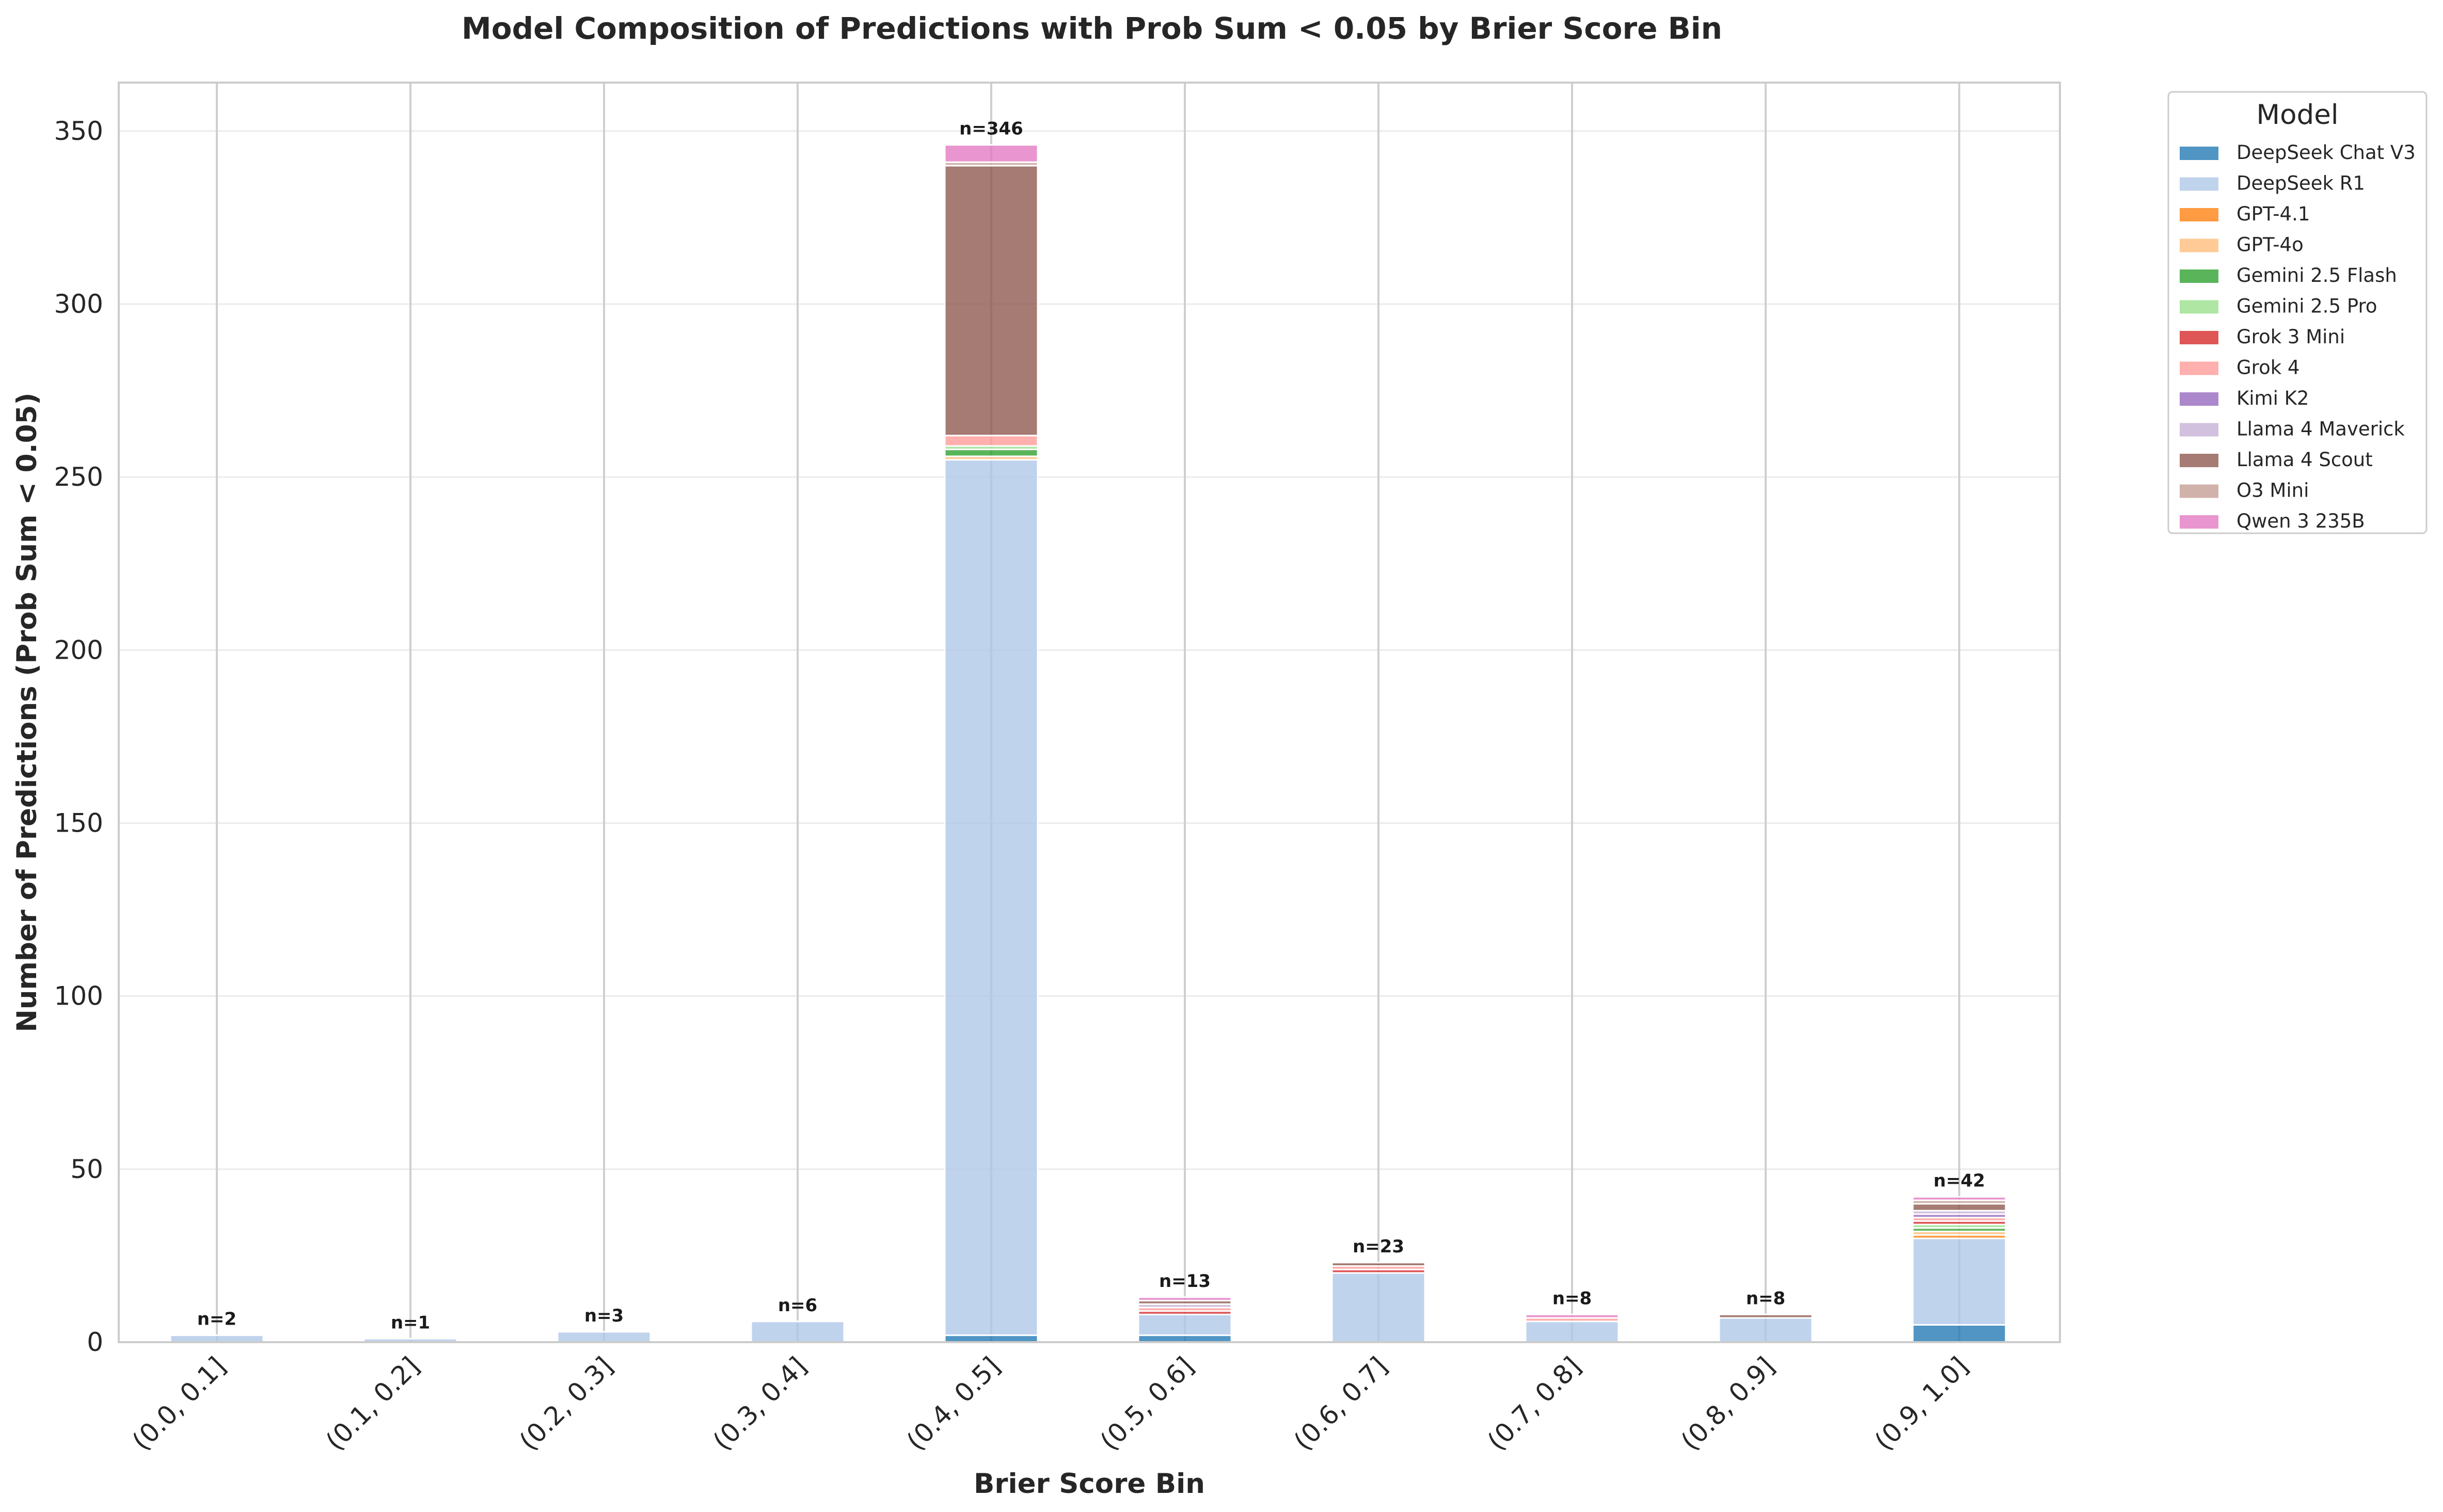 Image resolution: width=2443 pixels, height=1512 pixels. Describe the element at coordinates (2300, 521) in the screenshot. I see `legend-label: Qwen 3 235B` at that location.